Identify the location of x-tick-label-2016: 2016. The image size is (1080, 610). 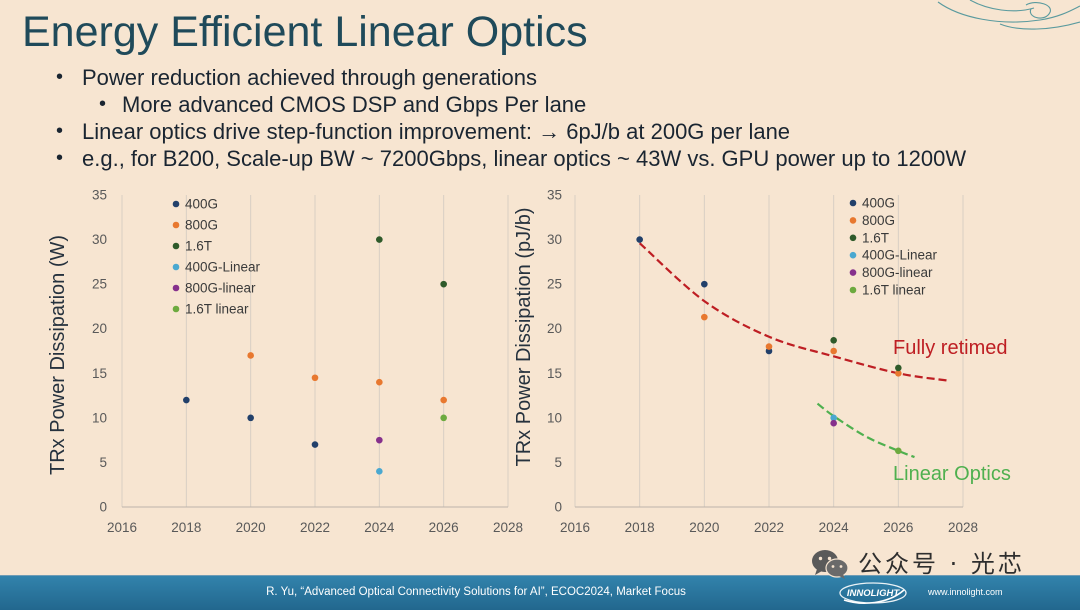
(575, 527).